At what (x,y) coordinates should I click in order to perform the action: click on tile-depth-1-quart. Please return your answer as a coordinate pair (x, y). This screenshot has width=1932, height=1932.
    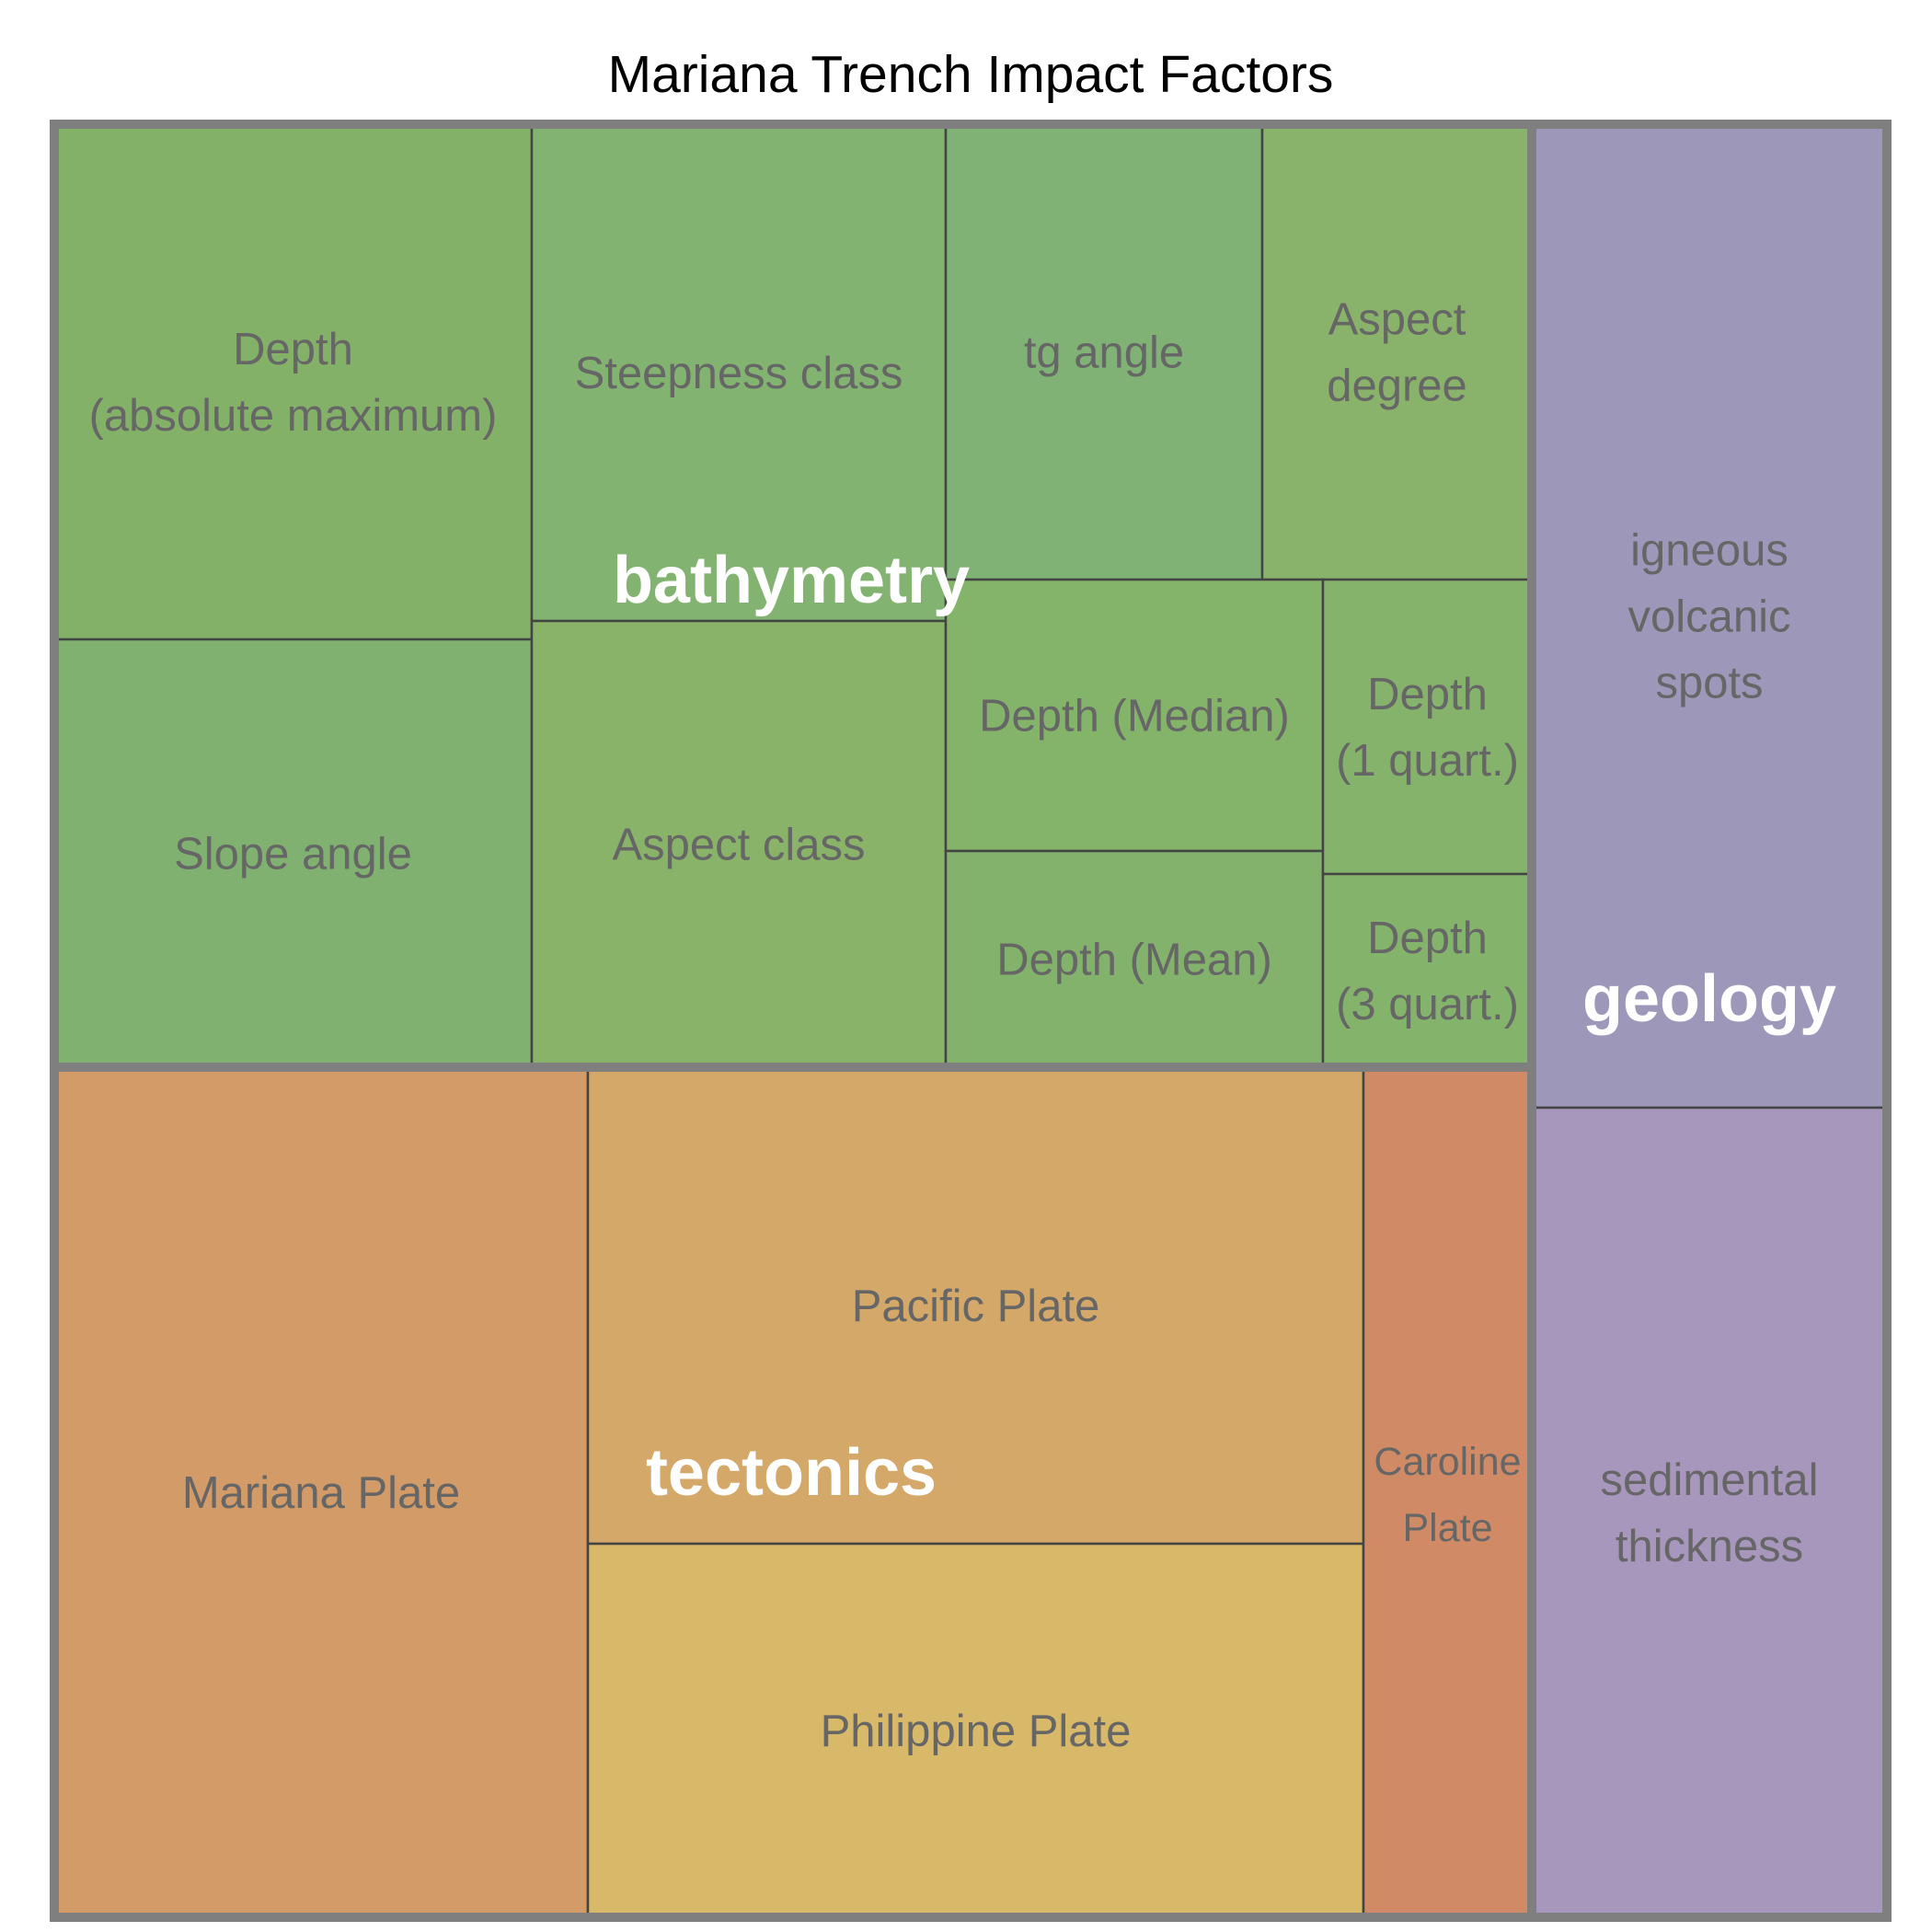
    Looking at the image, I should click on (1427, 727).